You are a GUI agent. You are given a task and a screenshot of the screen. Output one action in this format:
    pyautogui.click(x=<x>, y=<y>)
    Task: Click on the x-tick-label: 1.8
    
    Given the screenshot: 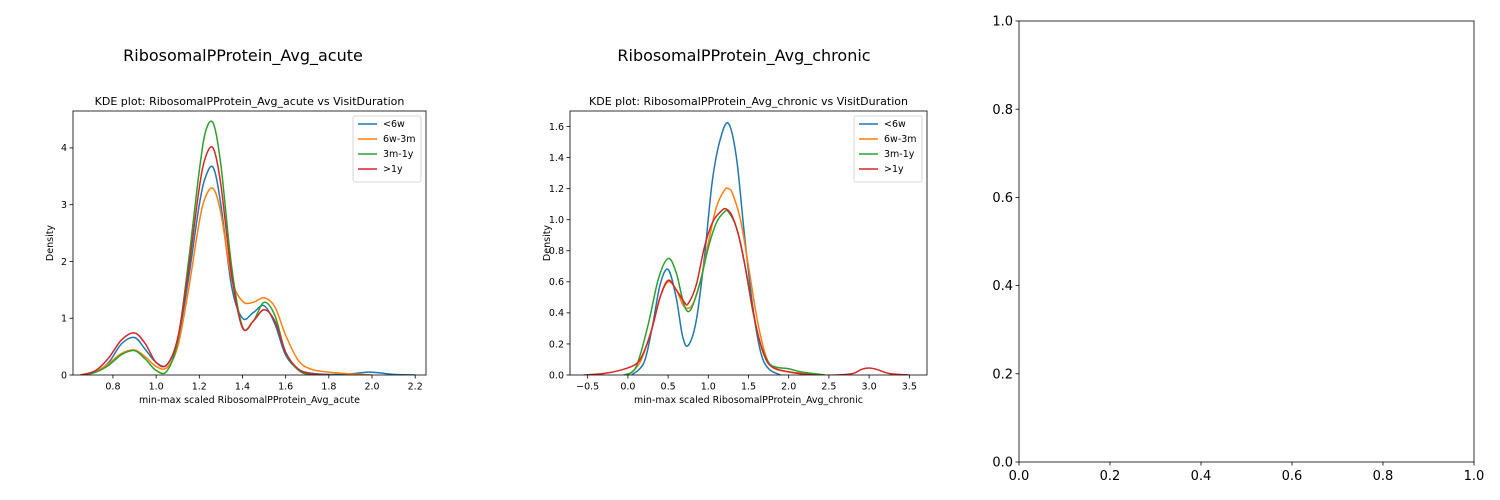 What is the action you would take?
    pyautogui.click(x=328, y=387)
    